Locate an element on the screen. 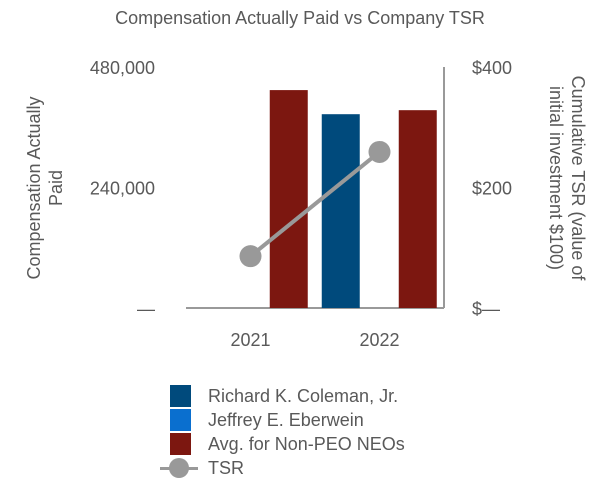 This screenshot has width=600, height=500. tsr-point-2021 is located at coordinates (250, 256).